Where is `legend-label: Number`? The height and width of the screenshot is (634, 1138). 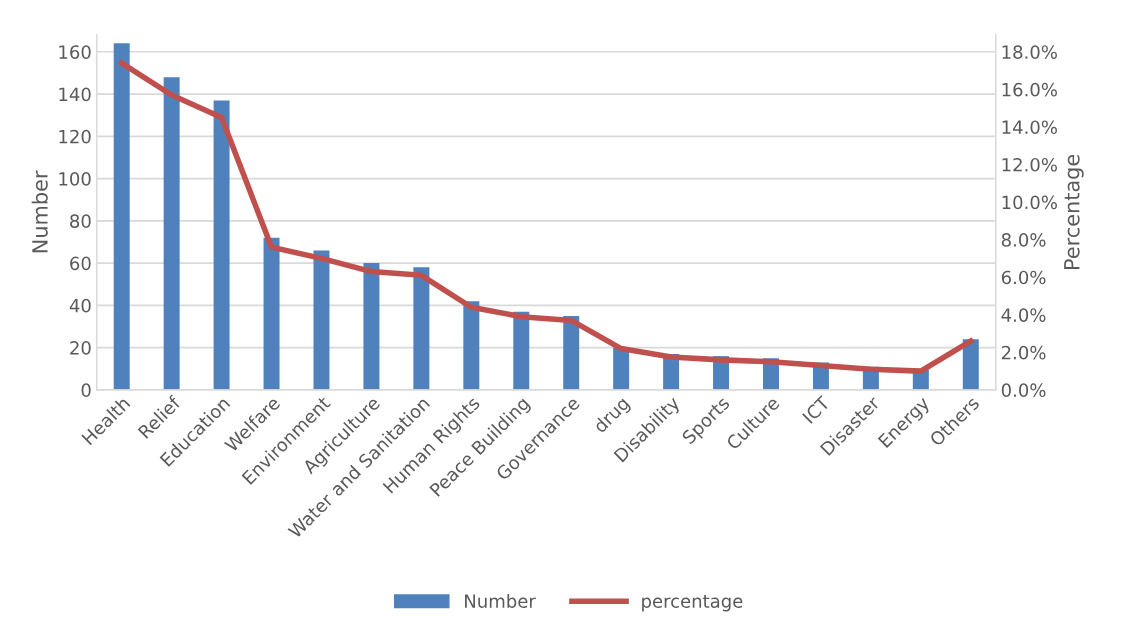 legend-label: Number is located at coordinates (500, 600).